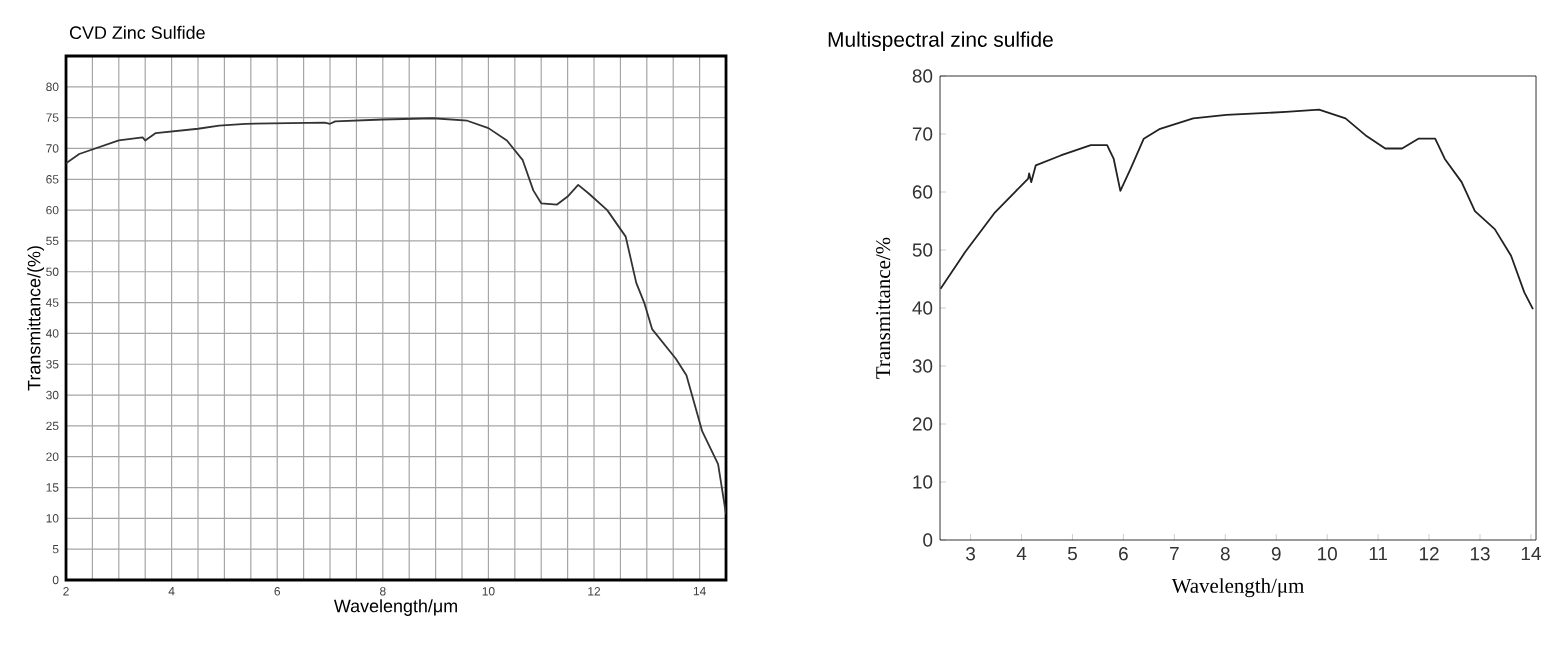 The width and height of the screenshot is (1568, 664). Describe the element at coordinates (928, 540) in the screenshot. I see `y-tick-label: 0` at that location.